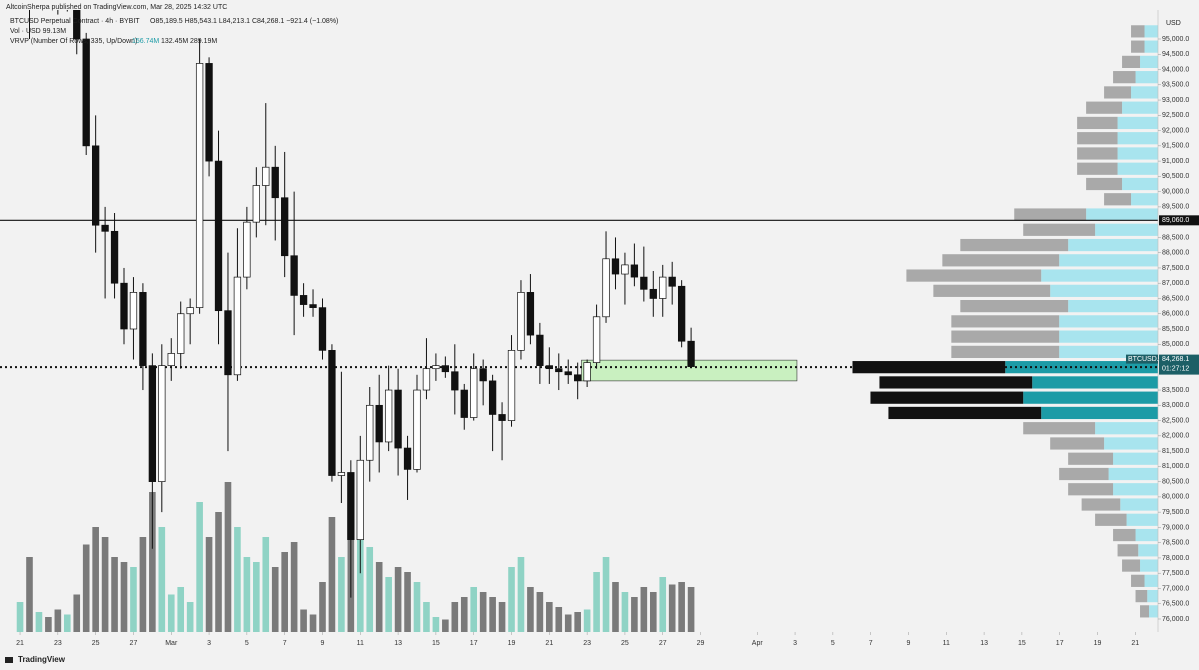  Describe the element at coordinates (1175, 466) in the screenshot. I see `y-tick-label: 81,000.0` at that location.